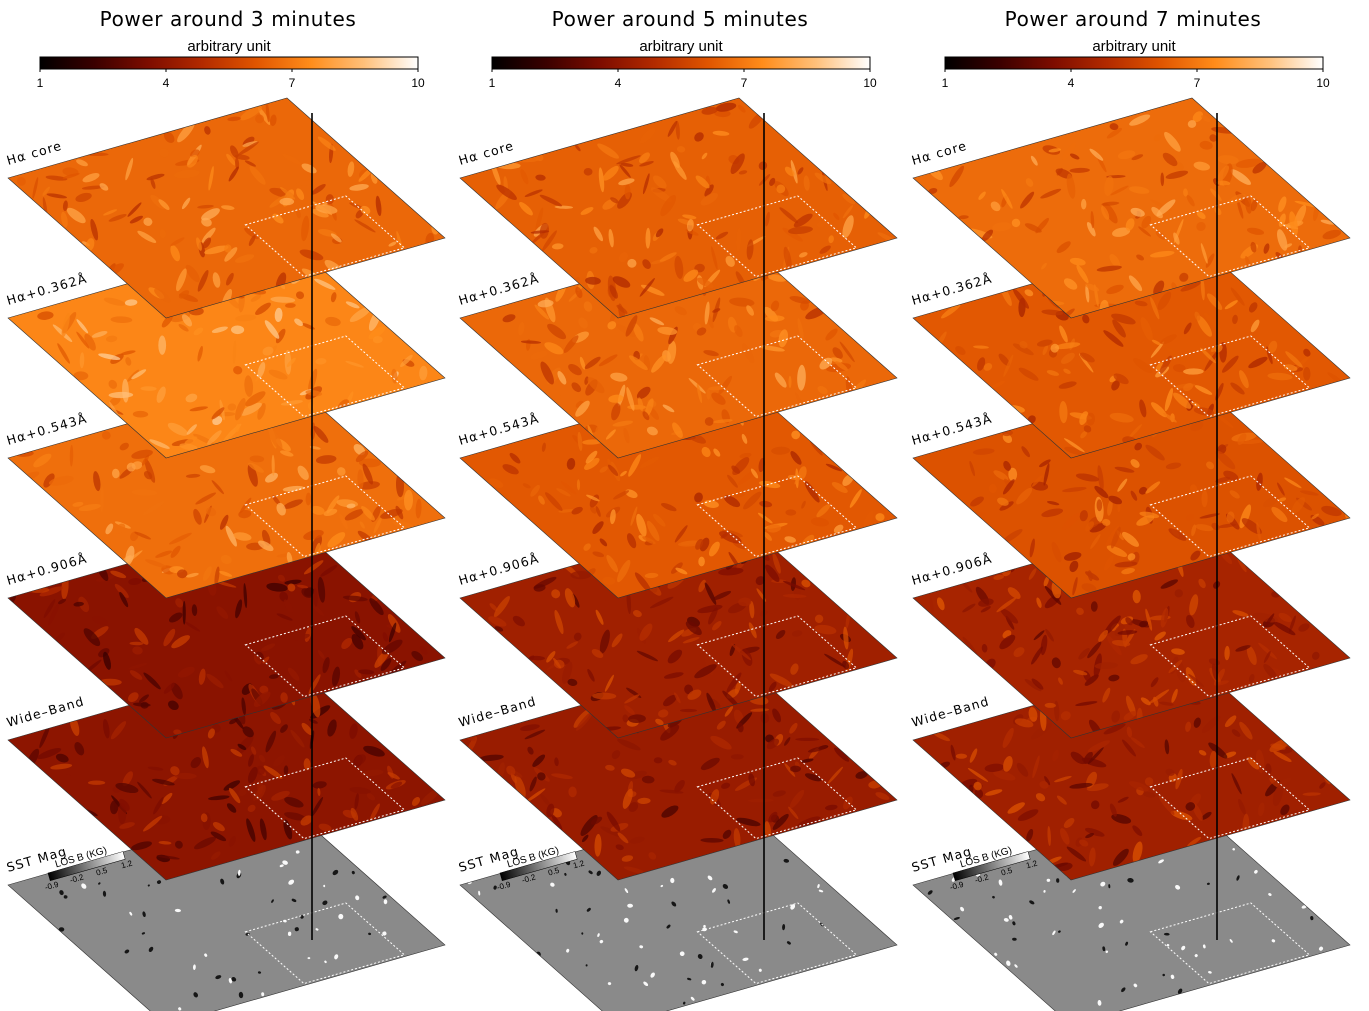 The image size is (1369, 1011). Describe the element at coordinates (1133, 19) in the screenshot. I see `column-title: Power around 7 minutes` at that location.